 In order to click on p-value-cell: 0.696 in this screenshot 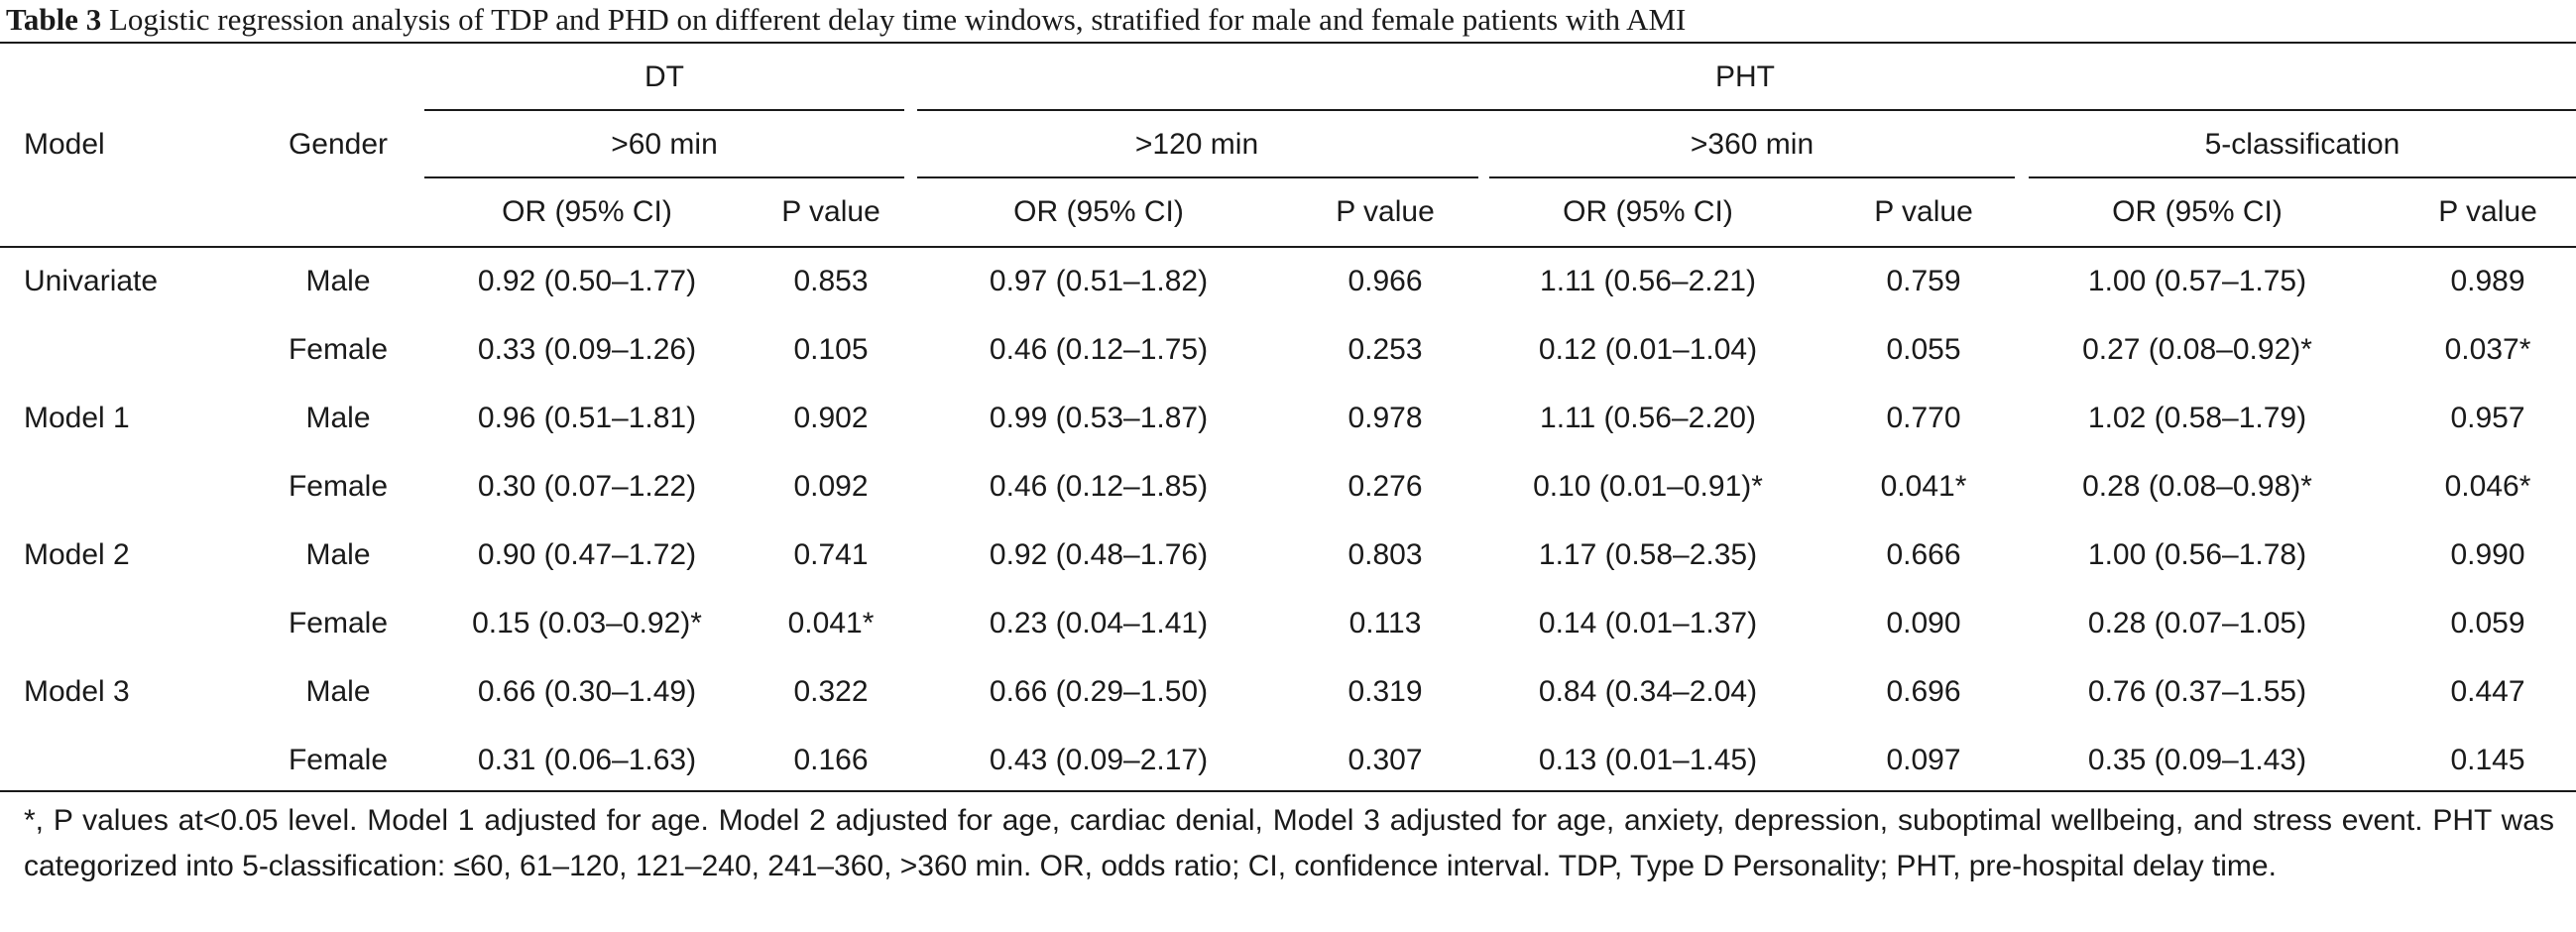, I will do `click(1924, 691)`.